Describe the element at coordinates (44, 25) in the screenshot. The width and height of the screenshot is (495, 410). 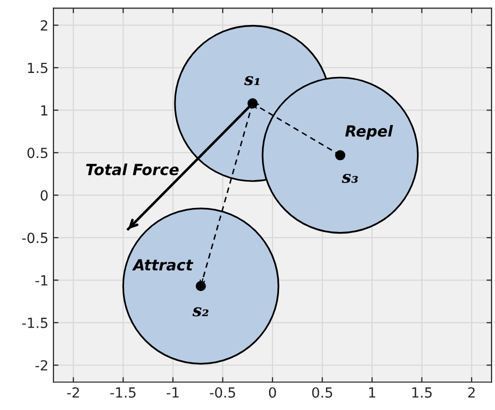
I see `y-tick-label: 2` at that location.